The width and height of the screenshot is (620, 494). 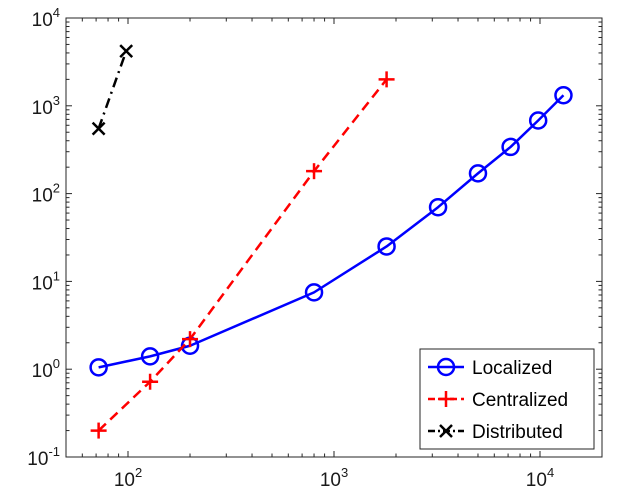 I want to click on x-tick-label: 10⁴, so click(x=540, y=478).